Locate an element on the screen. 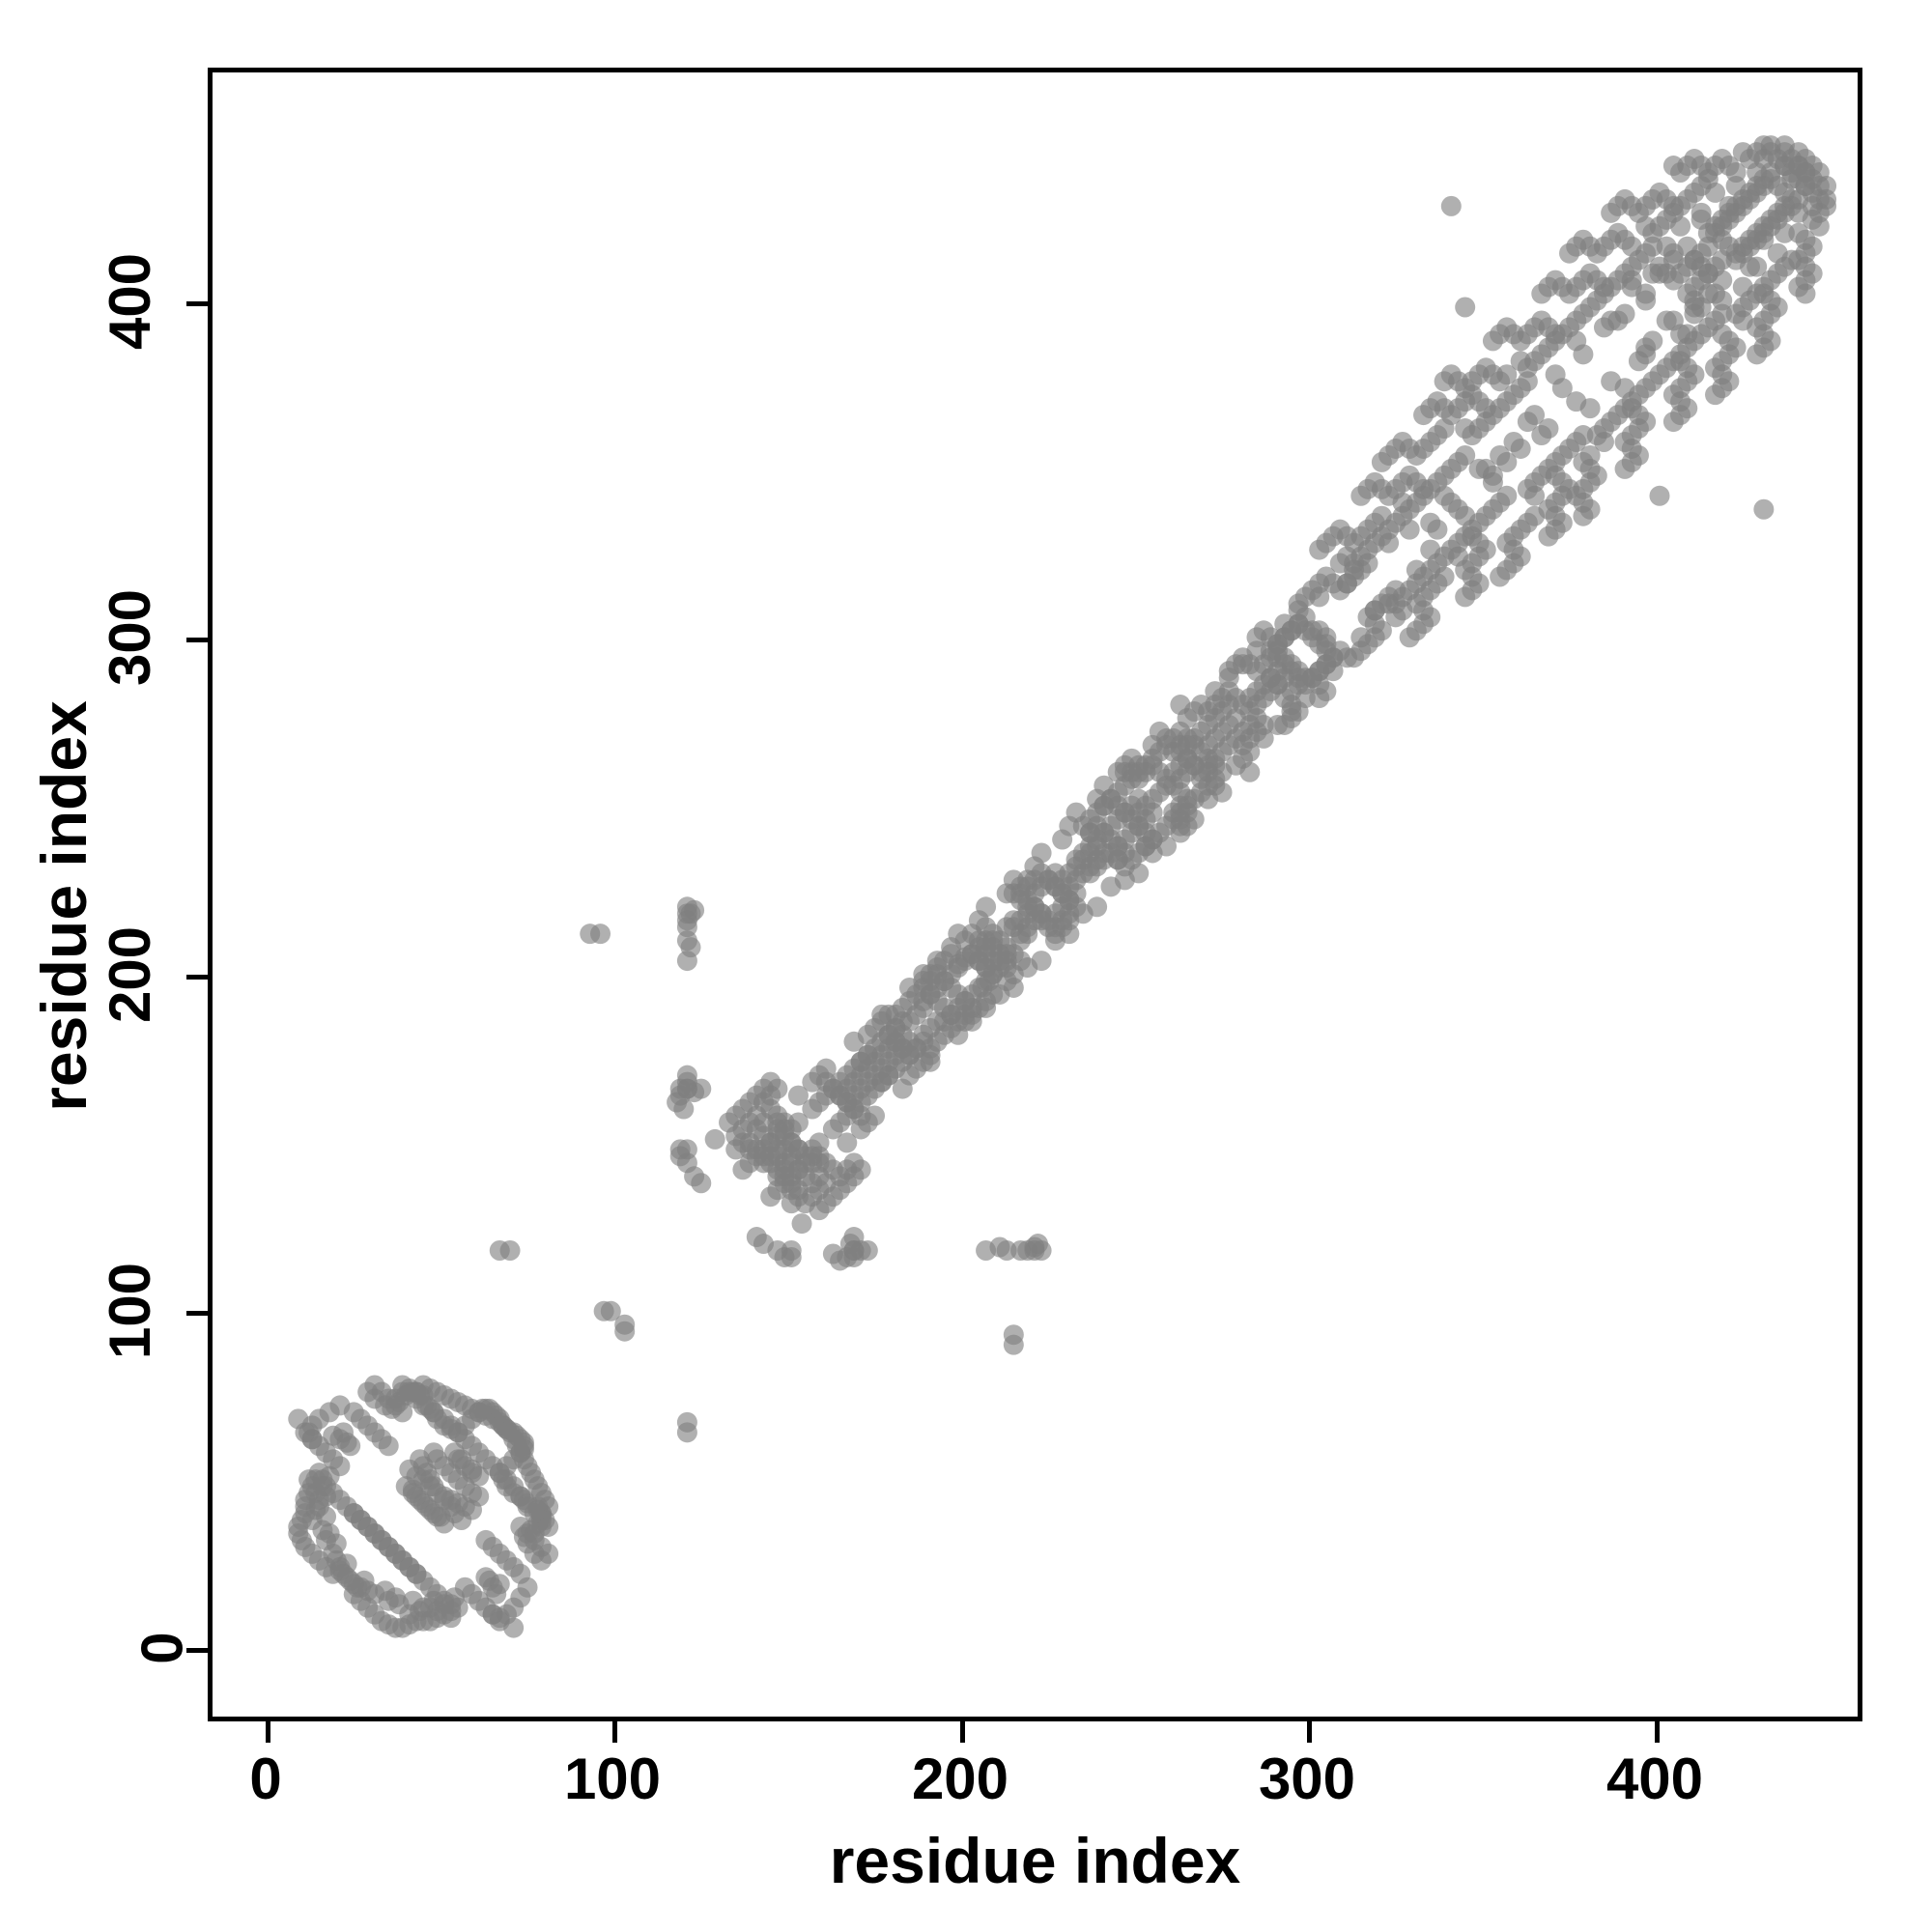 This screenshot has width=1932, height=1932. y-tick-text: 100 is located at coordinates (129, 1311).